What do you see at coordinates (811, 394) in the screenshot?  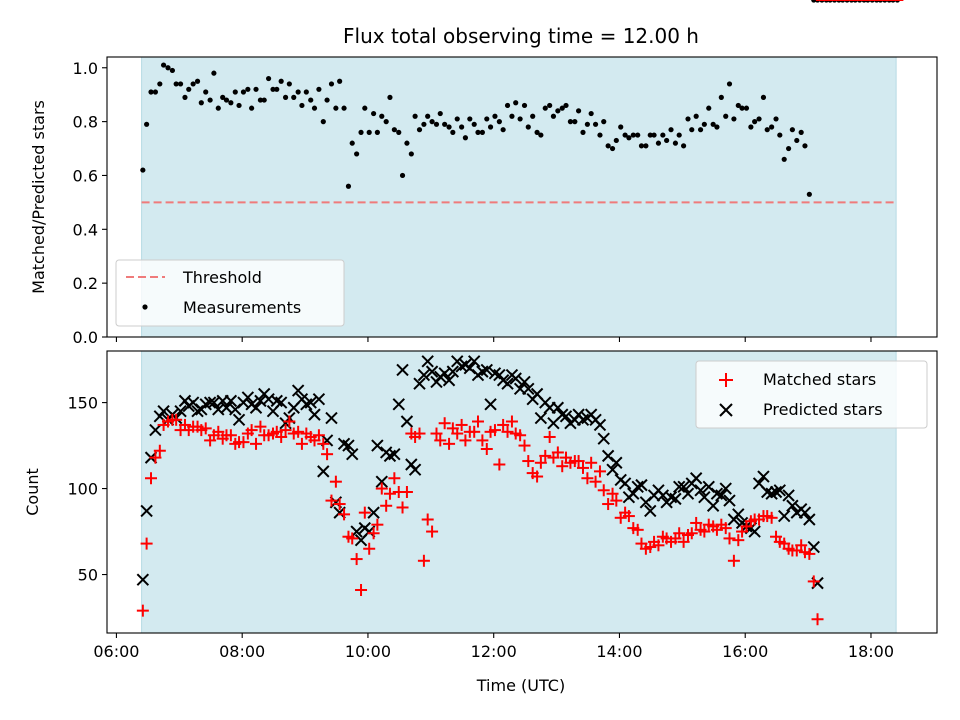 I see `counts-legend: Matched stars Predicted stars` at bounding box center [811, 394].